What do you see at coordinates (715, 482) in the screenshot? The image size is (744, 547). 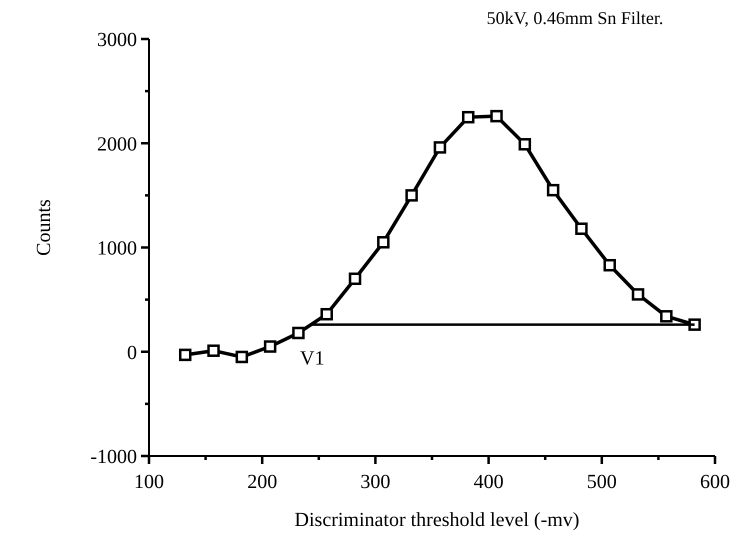 I see `x-tick-label: 600` at bounding box center [715, 482].